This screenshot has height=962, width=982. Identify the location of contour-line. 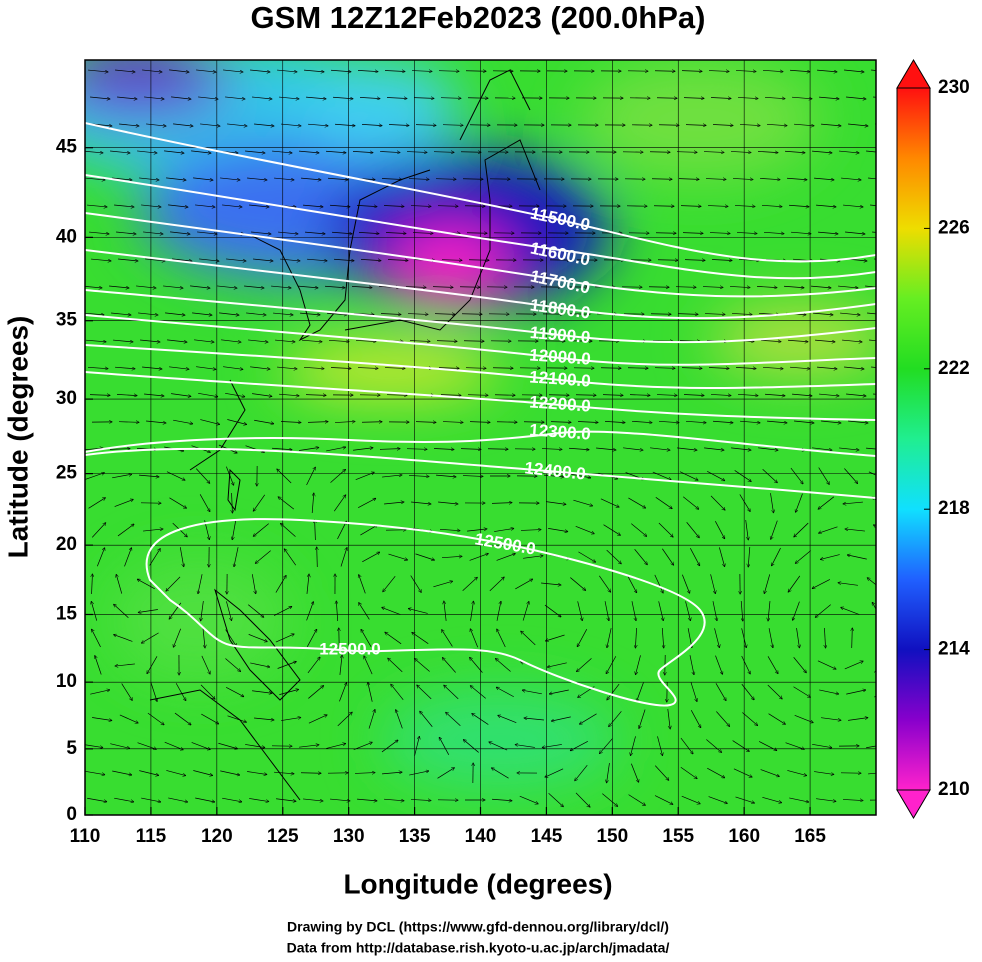
(480, 255).